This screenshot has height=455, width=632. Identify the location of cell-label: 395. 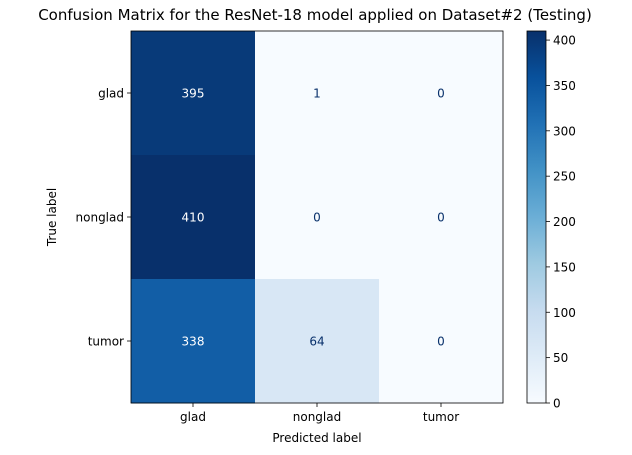
(193, 94).